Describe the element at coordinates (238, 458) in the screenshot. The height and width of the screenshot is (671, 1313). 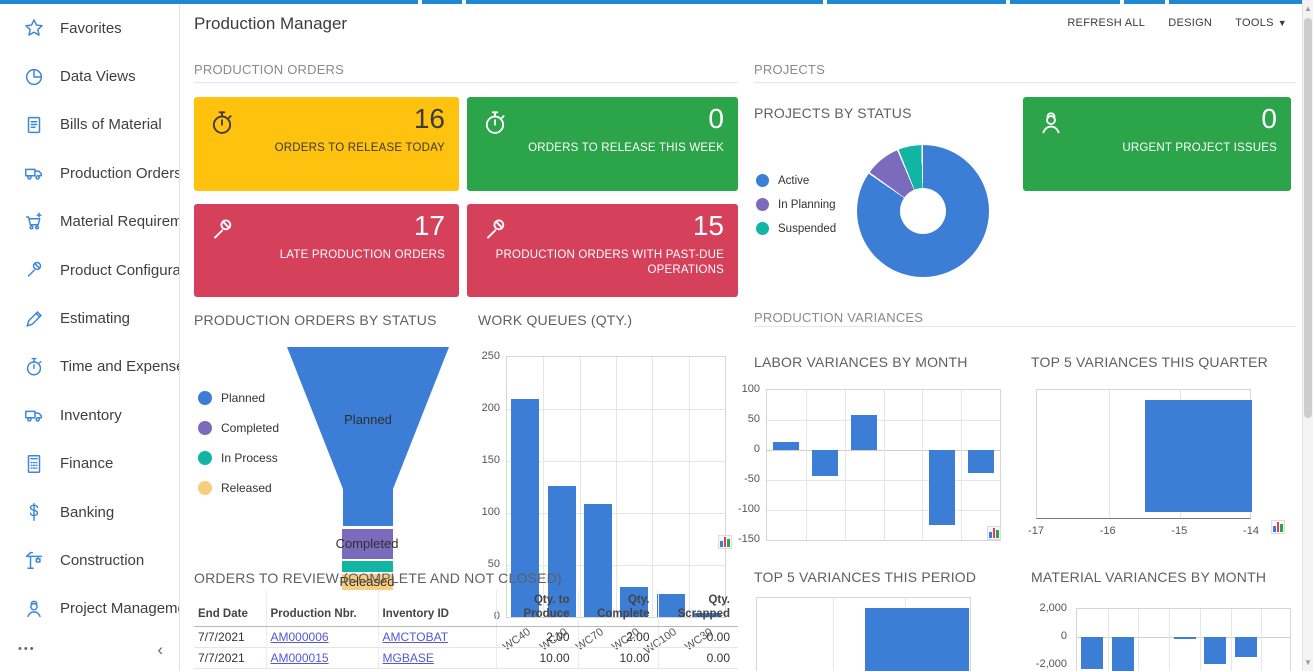
I see `legend-item: In Process` at that location.